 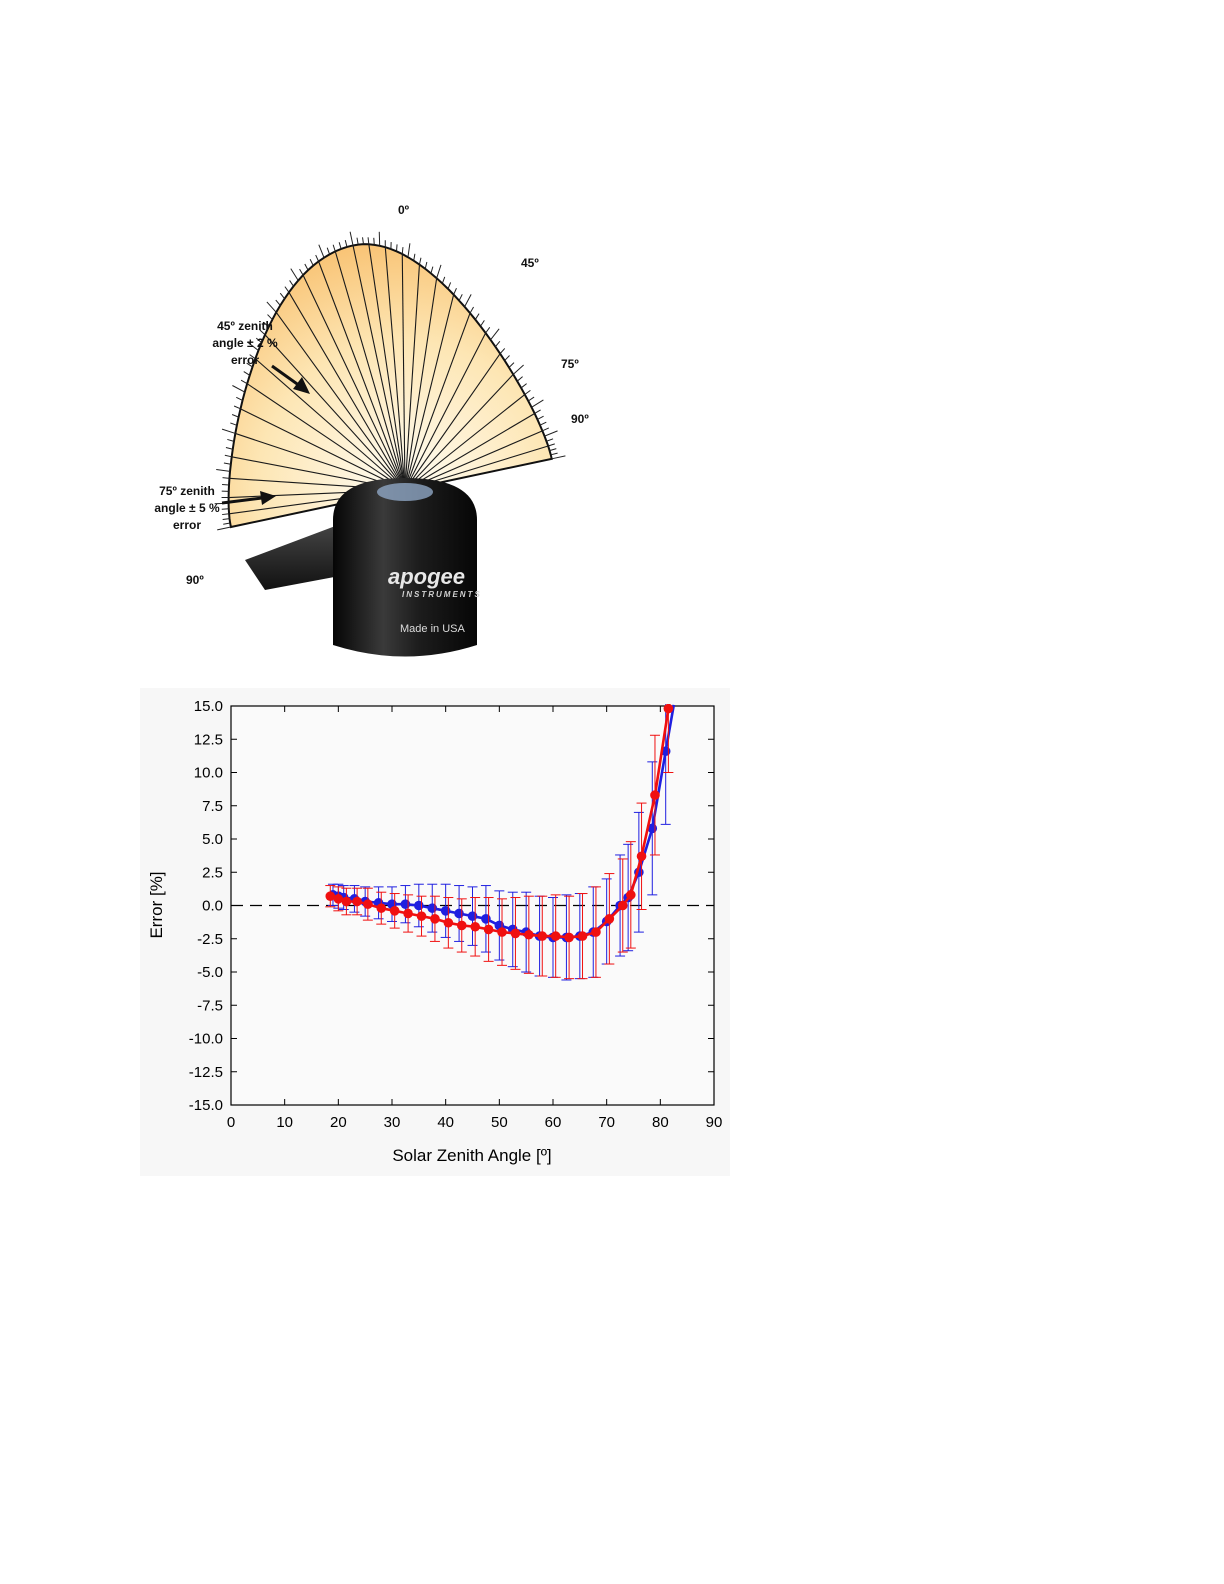 What do you see at coordinates (212, 839) in the screenshot?
I see `y-tick-label: 5.0` at bounding box center [212, 839].